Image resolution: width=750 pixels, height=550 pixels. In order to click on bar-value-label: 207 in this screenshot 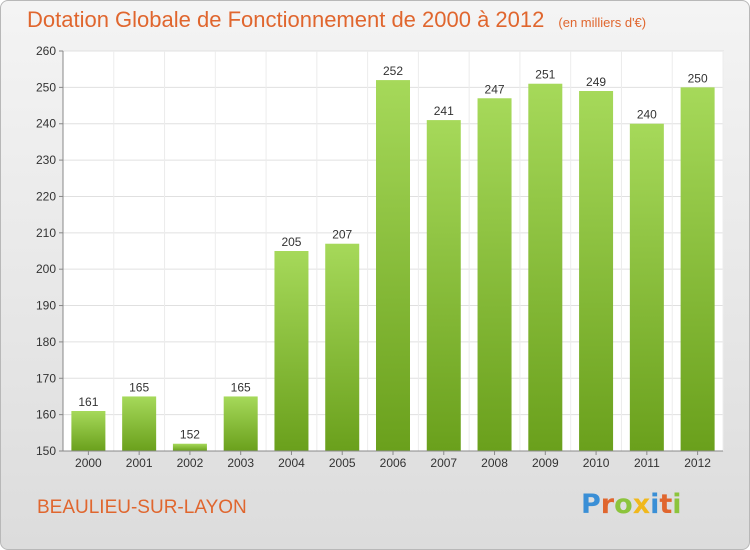, I will do `click(342, 235)`.